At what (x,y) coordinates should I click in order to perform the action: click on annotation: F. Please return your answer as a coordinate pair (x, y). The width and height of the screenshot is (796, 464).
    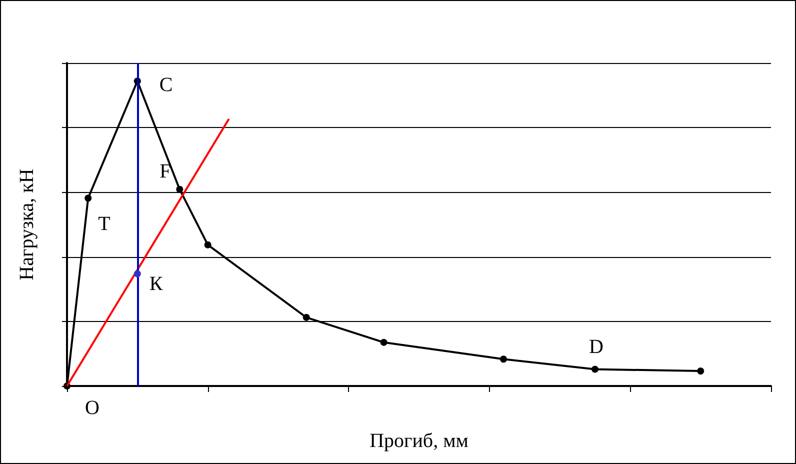
    Looking at the image, I should click on (165, 171).